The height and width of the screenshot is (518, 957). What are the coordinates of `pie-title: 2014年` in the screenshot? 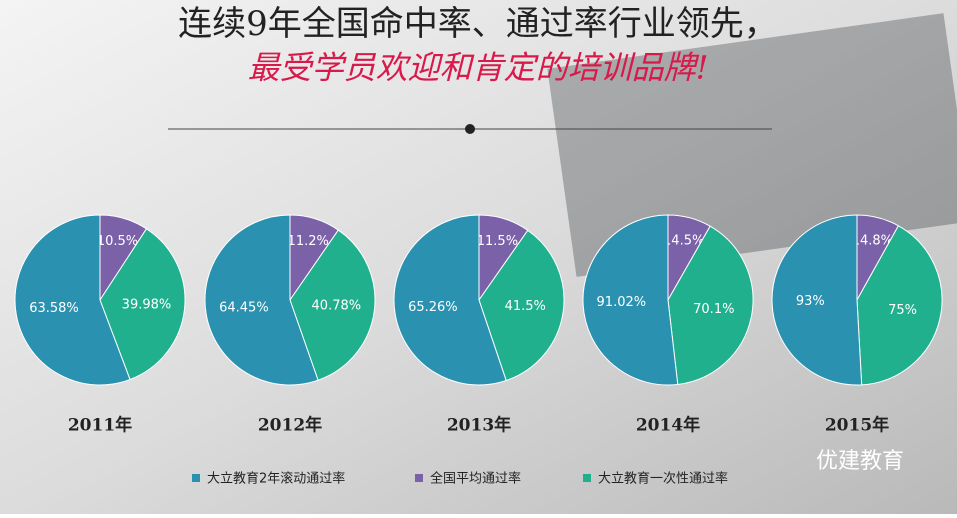 It's located at (668, 425).